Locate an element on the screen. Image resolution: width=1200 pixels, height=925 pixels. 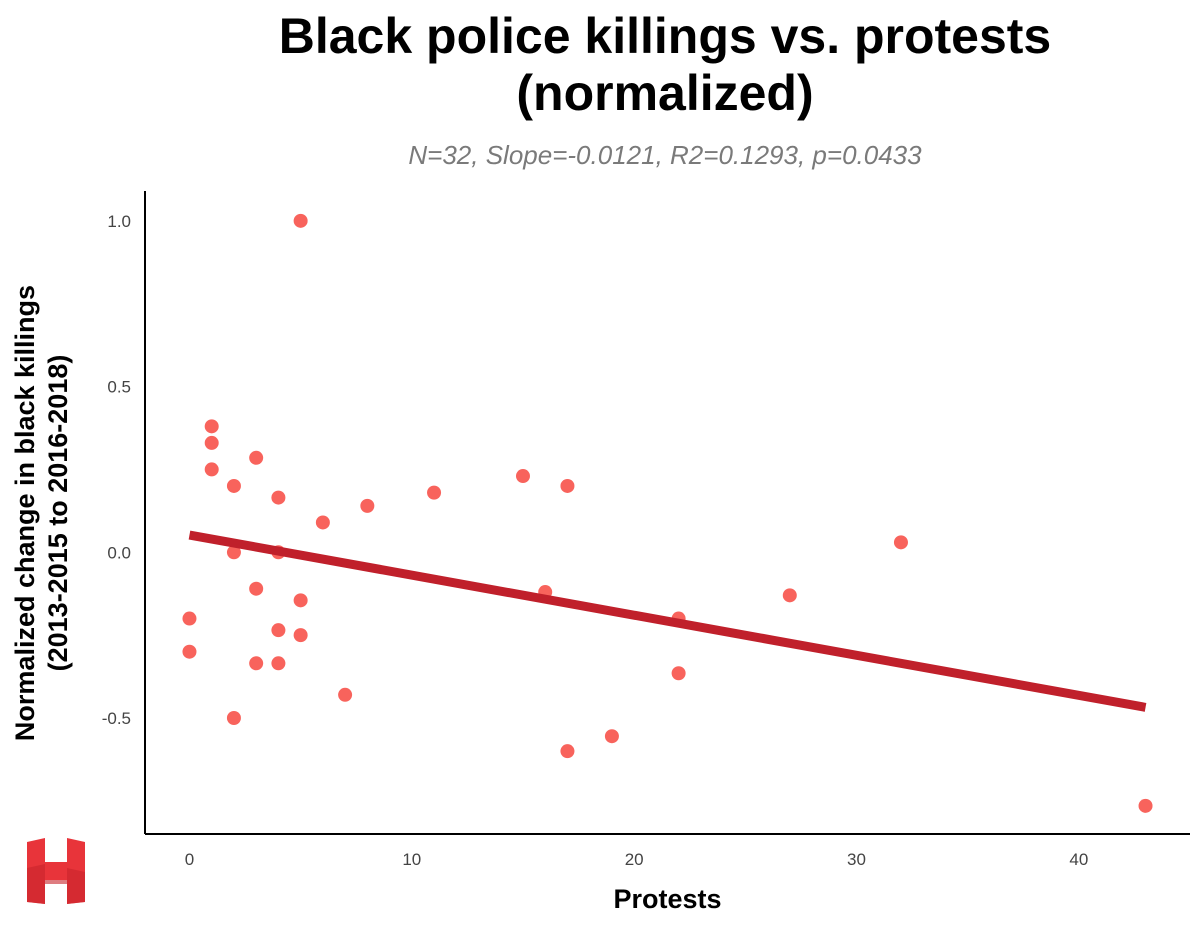
x-tick-label: 0 is located at coordinates (189, 859).